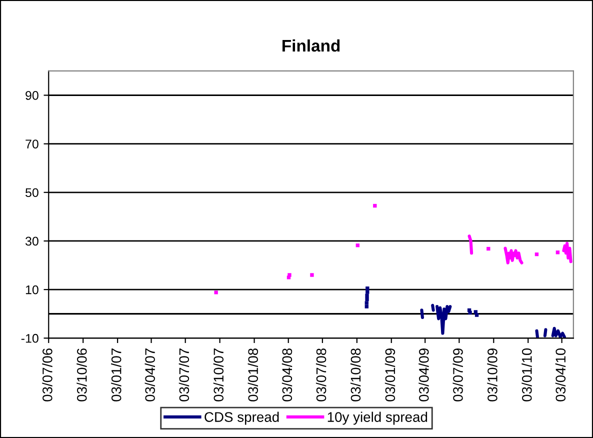  What do you see at coordinates (47, 375) in the screenshot?
I see `x-tick-label: 03/07/06` at bounding box center [47, 375].